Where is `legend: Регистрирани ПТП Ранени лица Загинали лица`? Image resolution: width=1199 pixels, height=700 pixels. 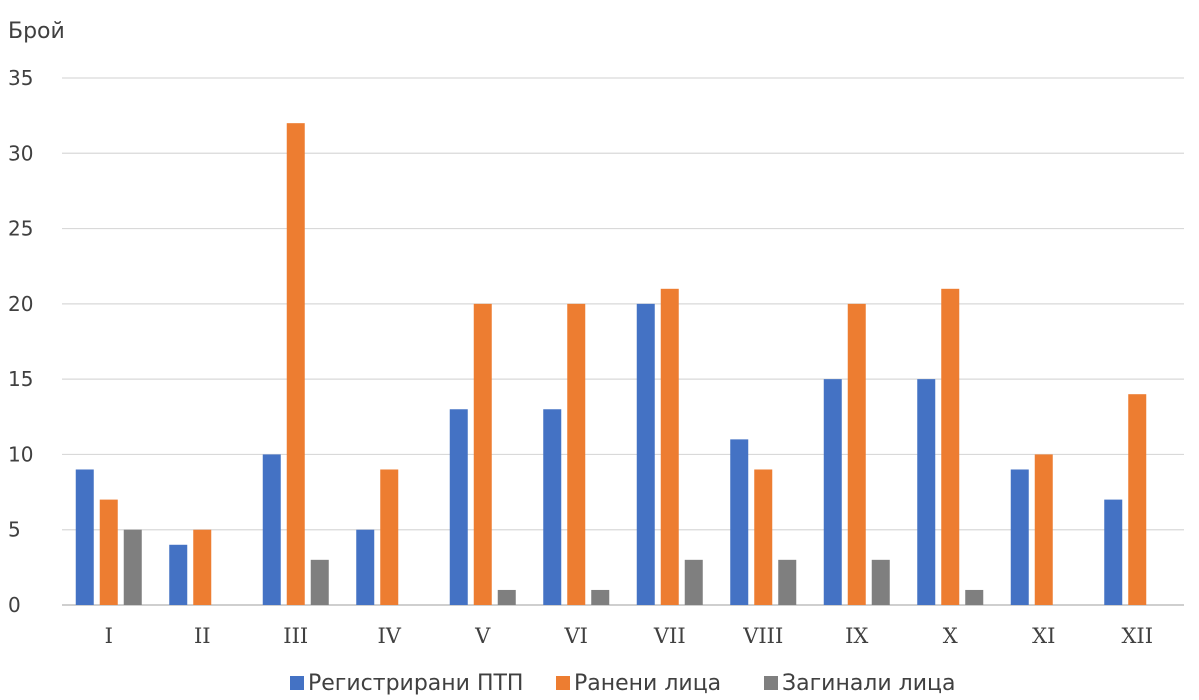 legend: Регистрирани ПТП Ранени лица Загинали лица is located at coordinates (622, 683).